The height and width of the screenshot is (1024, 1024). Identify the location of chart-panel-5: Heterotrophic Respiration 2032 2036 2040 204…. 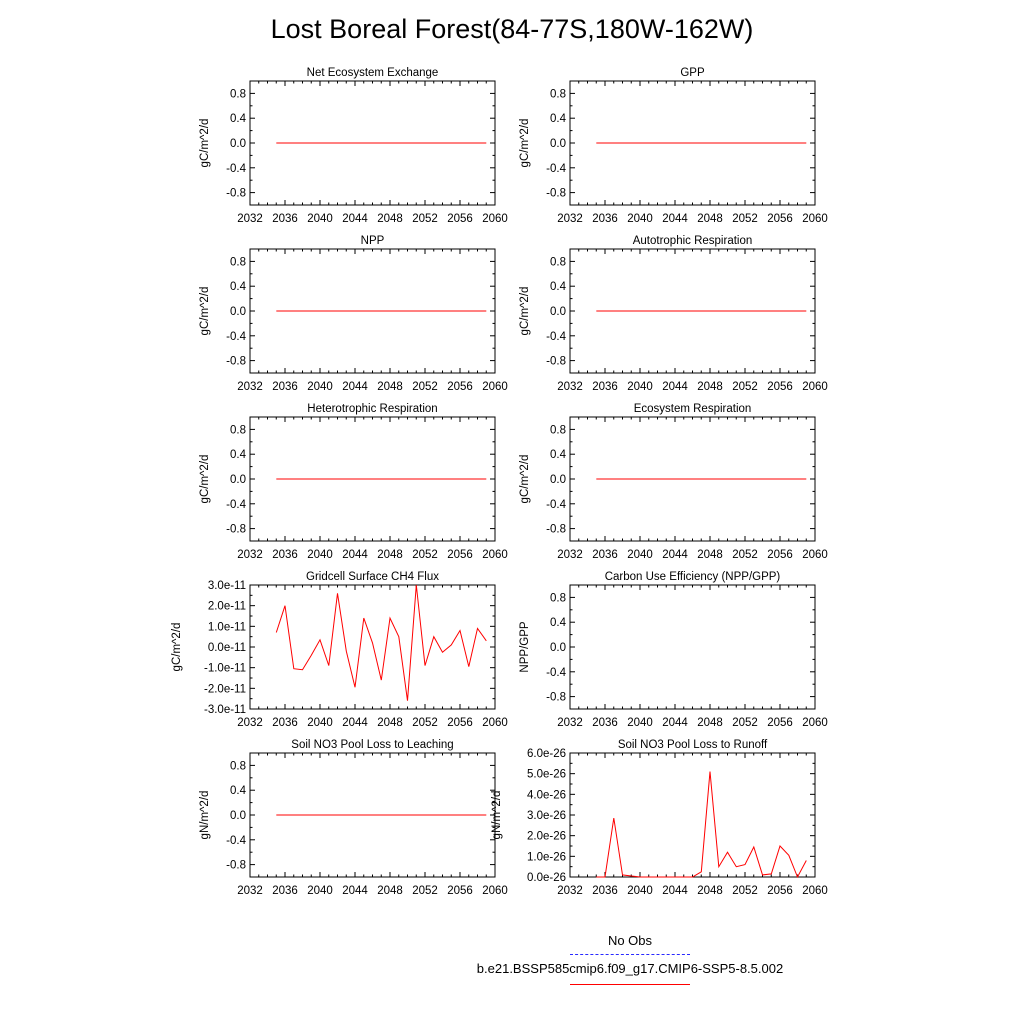
(353, 482).